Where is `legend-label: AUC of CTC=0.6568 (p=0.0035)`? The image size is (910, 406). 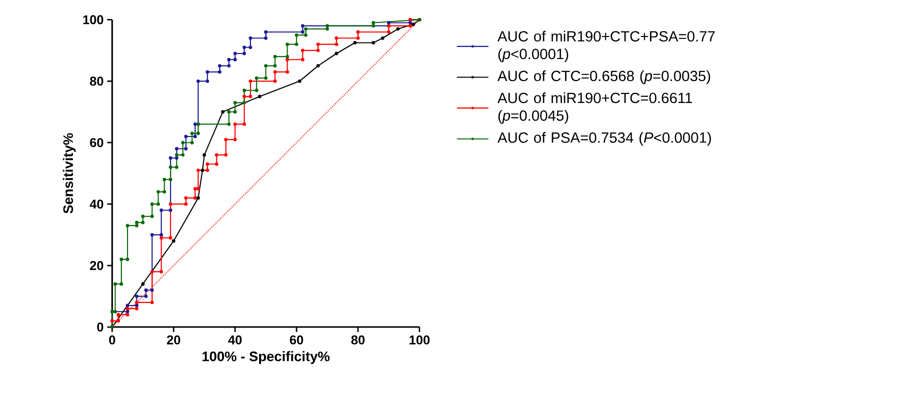
legend-label: AUC of CTC=0.6568 (p=0.0035) is located at coordinates (604, 77).